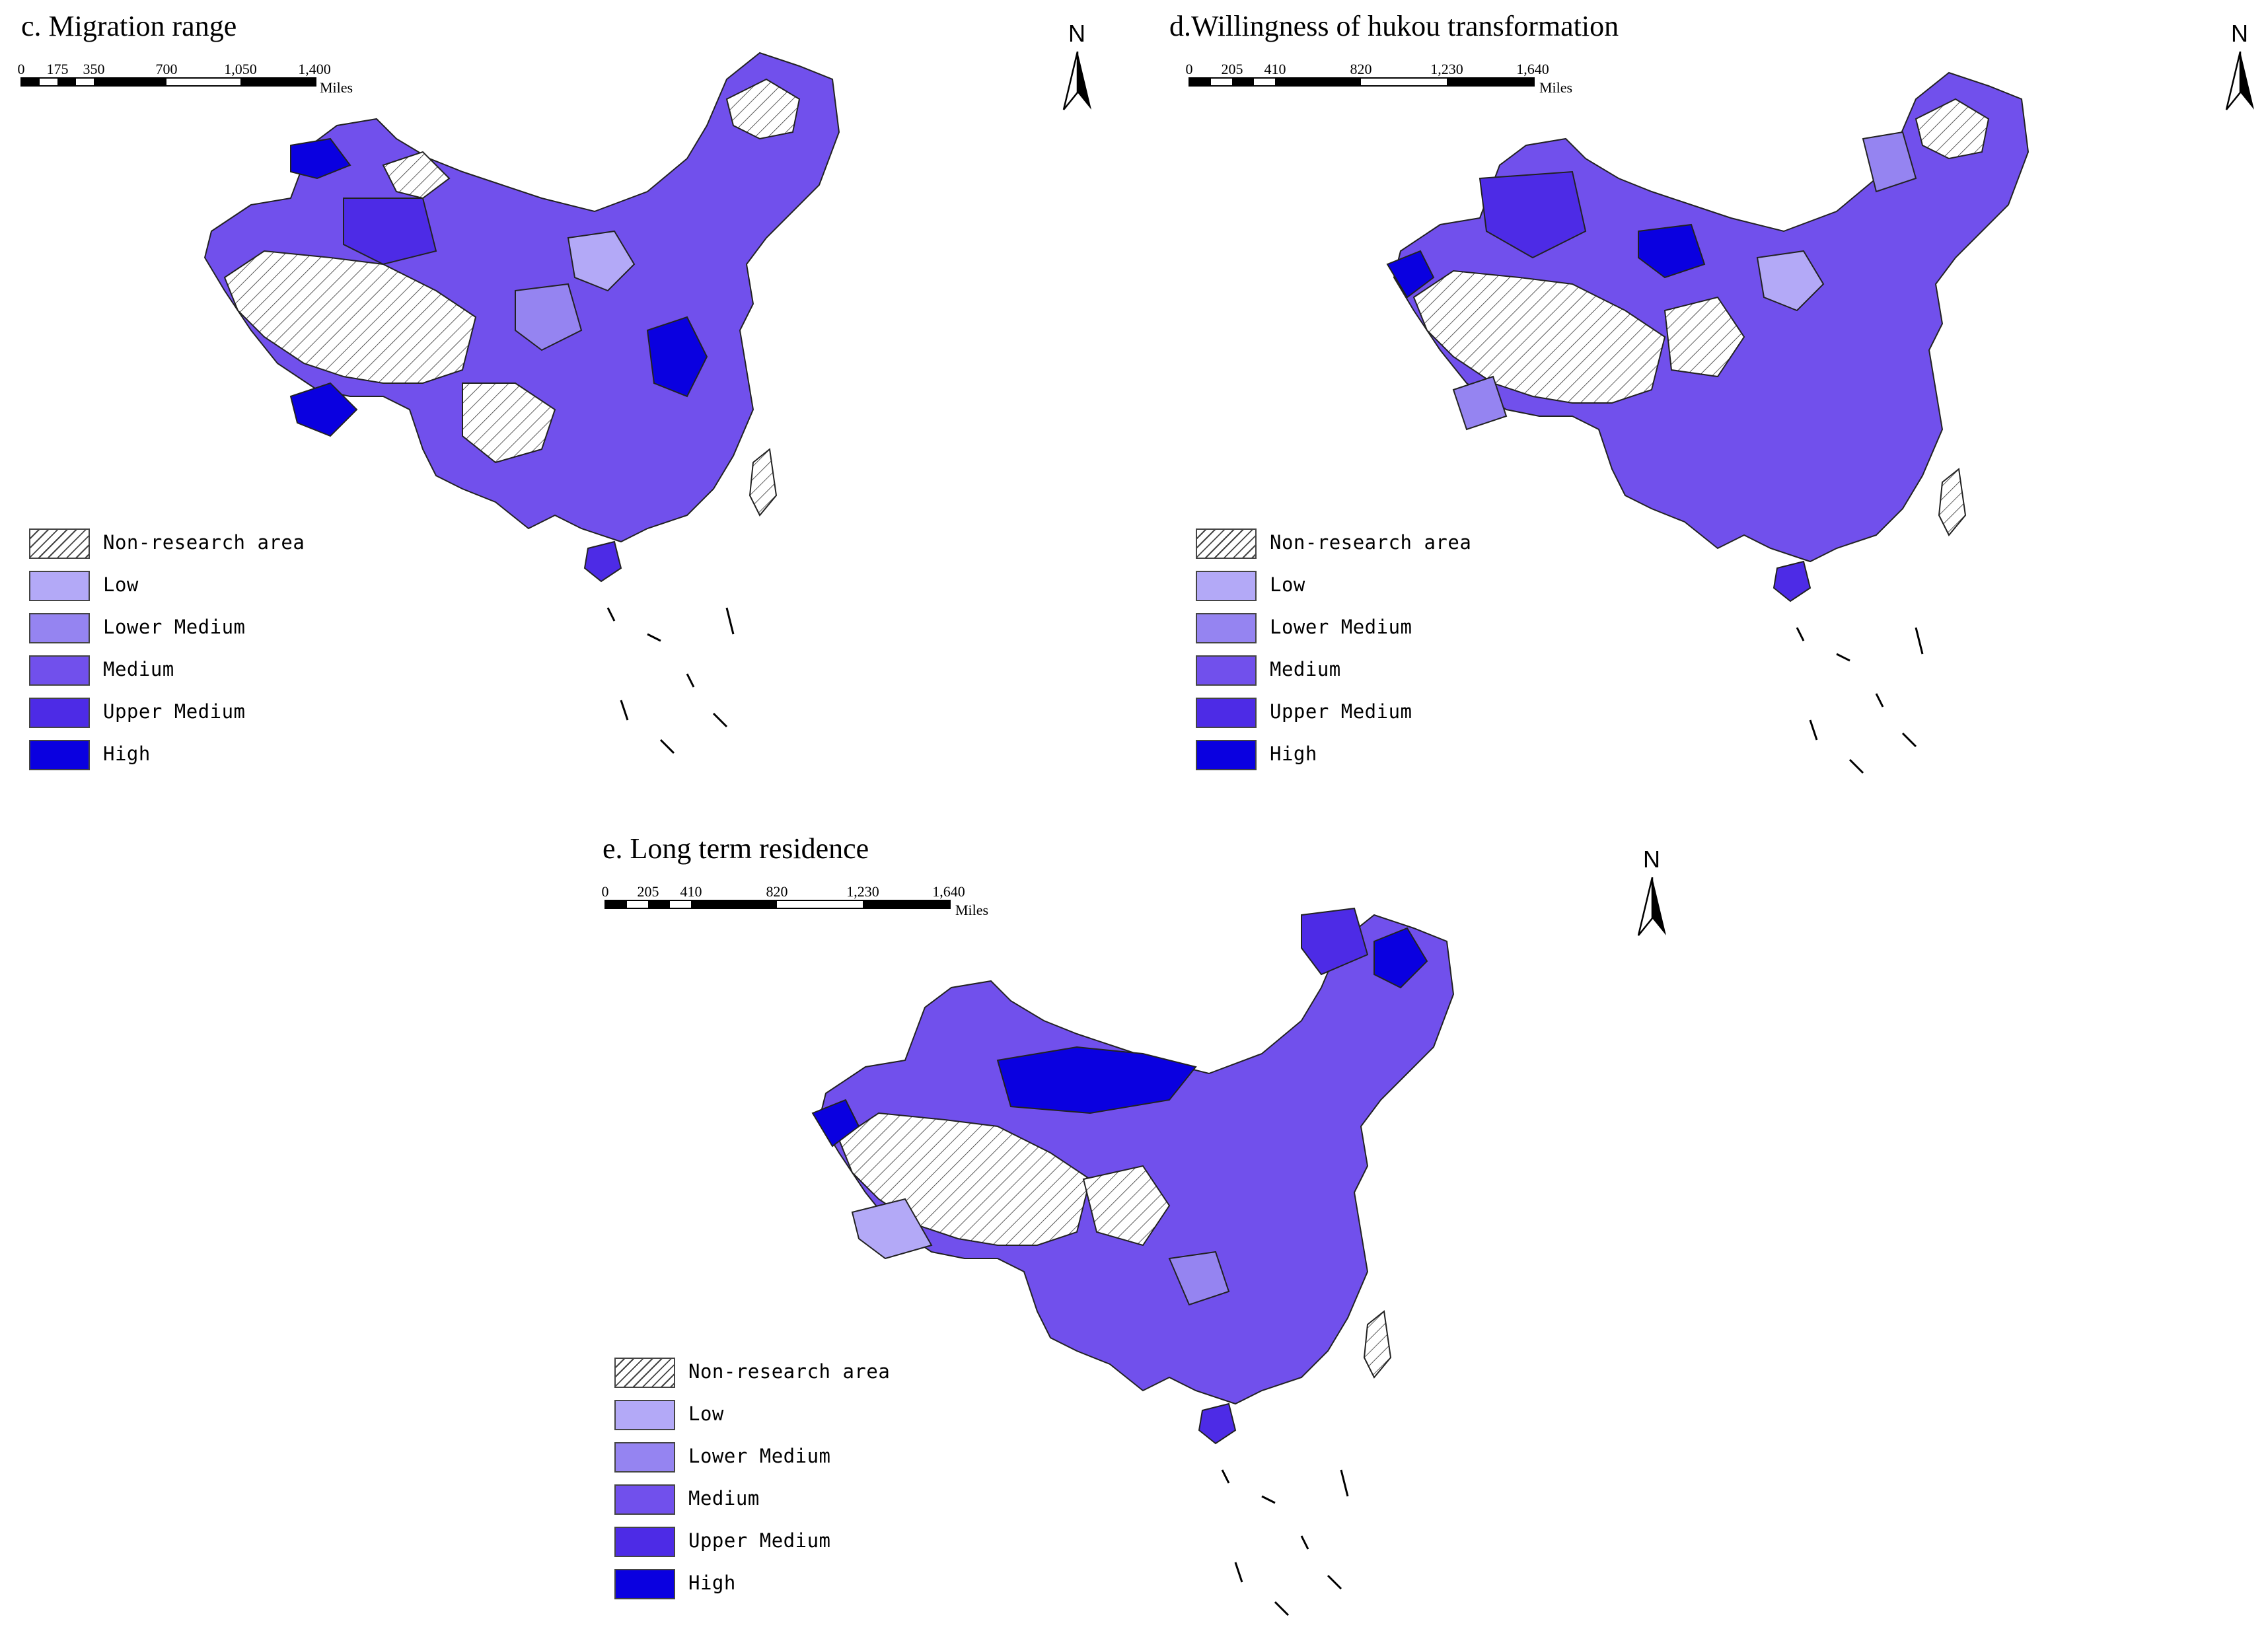  I want to click on legend-item: Non-research area, so click(201, 545).